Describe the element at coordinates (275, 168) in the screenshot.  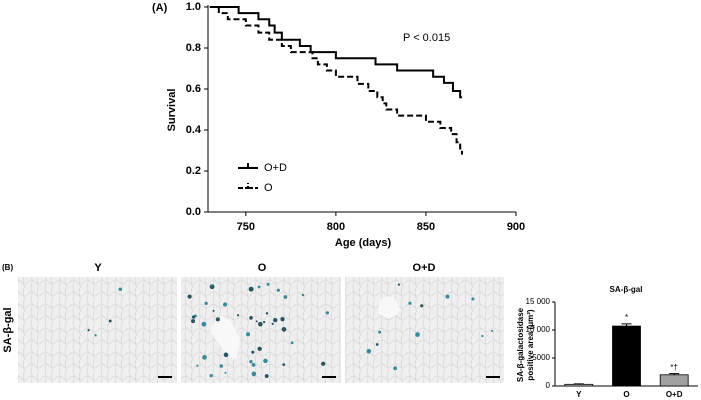
I see `legend-label: O+D` at that location.